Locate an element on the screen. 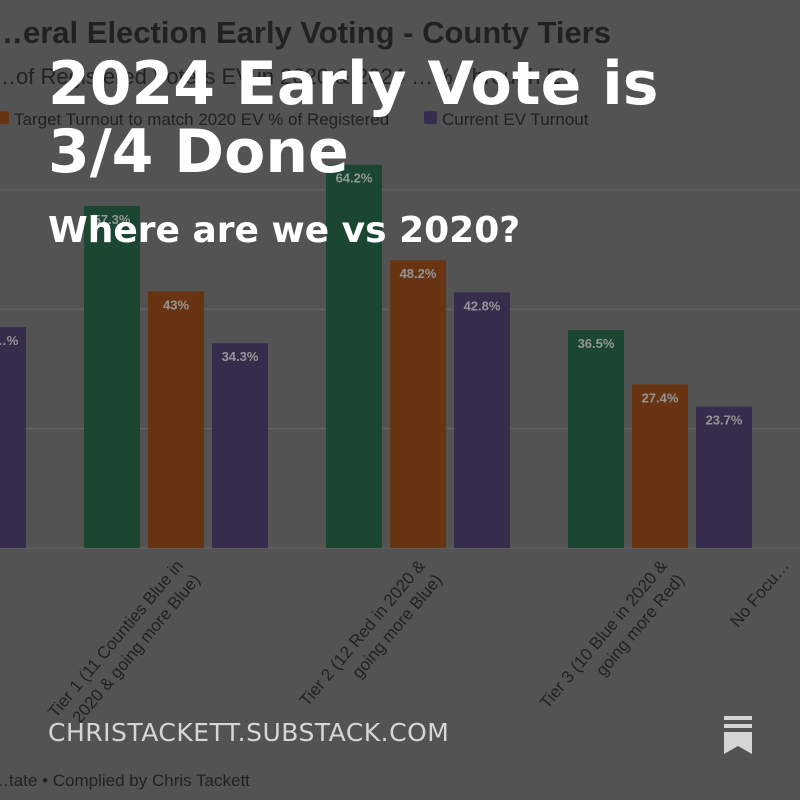  substack-bookmark-icon is located at coordinates (738, 735).